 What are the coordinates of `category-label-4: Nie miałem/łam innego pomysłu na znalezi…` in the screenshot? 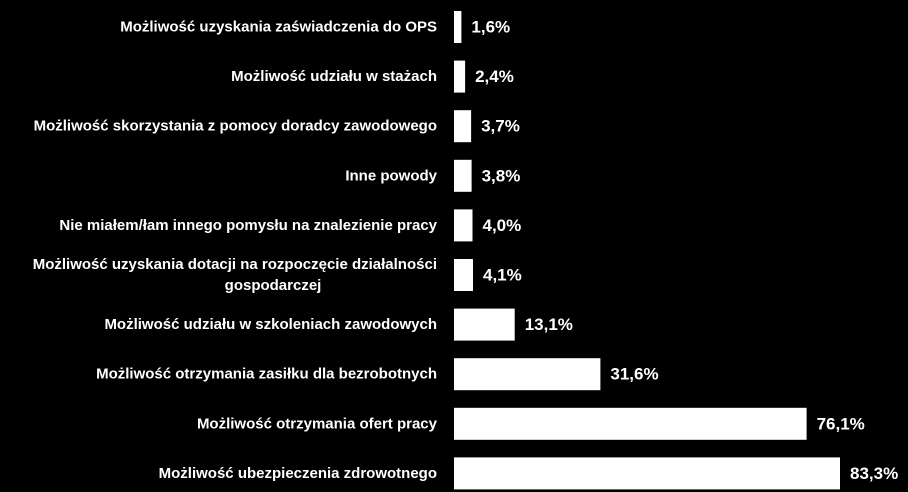 It's located at (248, 225).